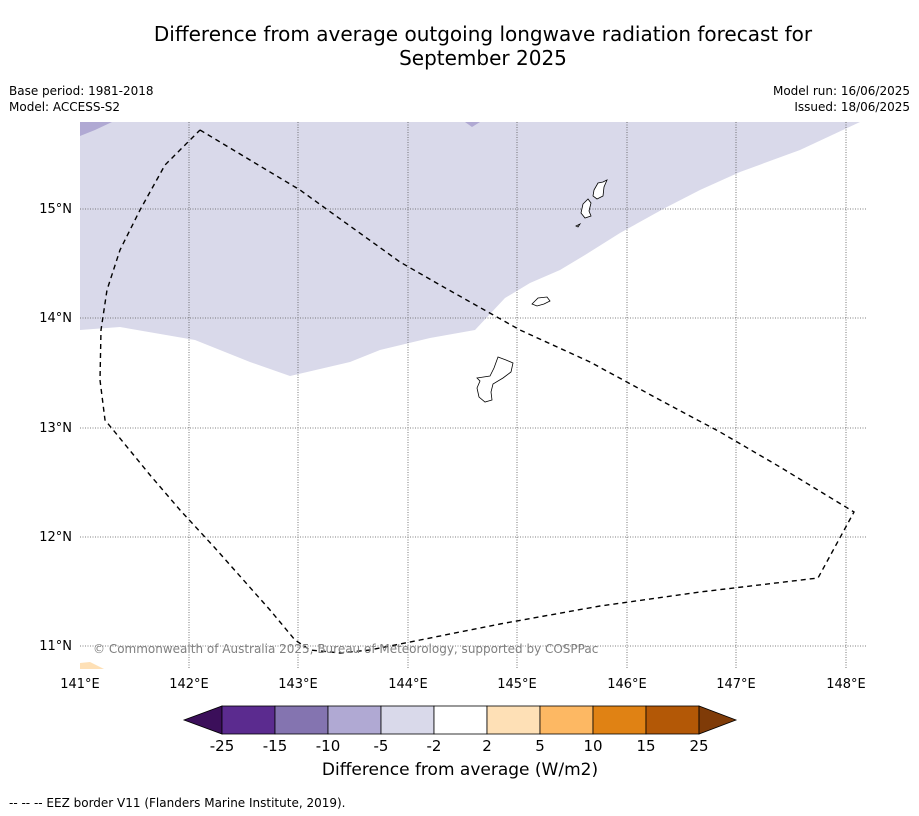  What do you see at coordinates (627, 684) in the screenshot?
I see `lon-label-146: 146°E` at bounding box center [627, 684].